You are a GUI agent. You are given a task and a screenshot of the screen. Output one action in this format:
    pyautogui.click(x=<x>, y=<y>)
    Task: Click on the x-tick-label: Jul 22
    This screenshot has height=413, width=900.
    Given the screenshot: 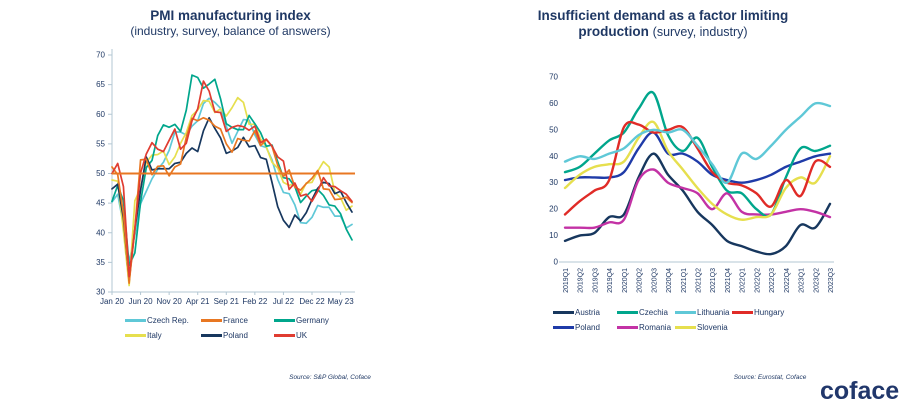 What is the action you would take?
    pyautogui.click(x=284, y=301)
    